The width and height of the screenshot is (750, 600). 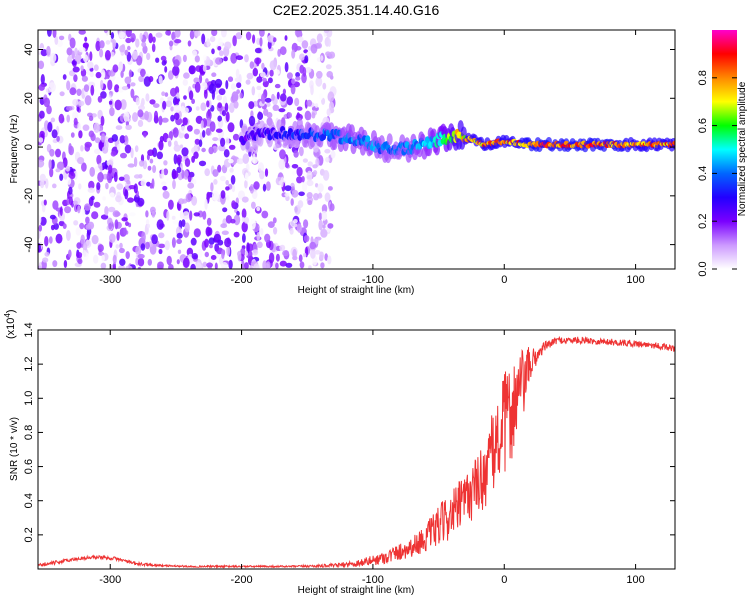 What do you see at coordinates (356, 290) in the screenshot?
I see `spectrogram-x-label: Height of straight line (km)` at bounding box center [356, 290].